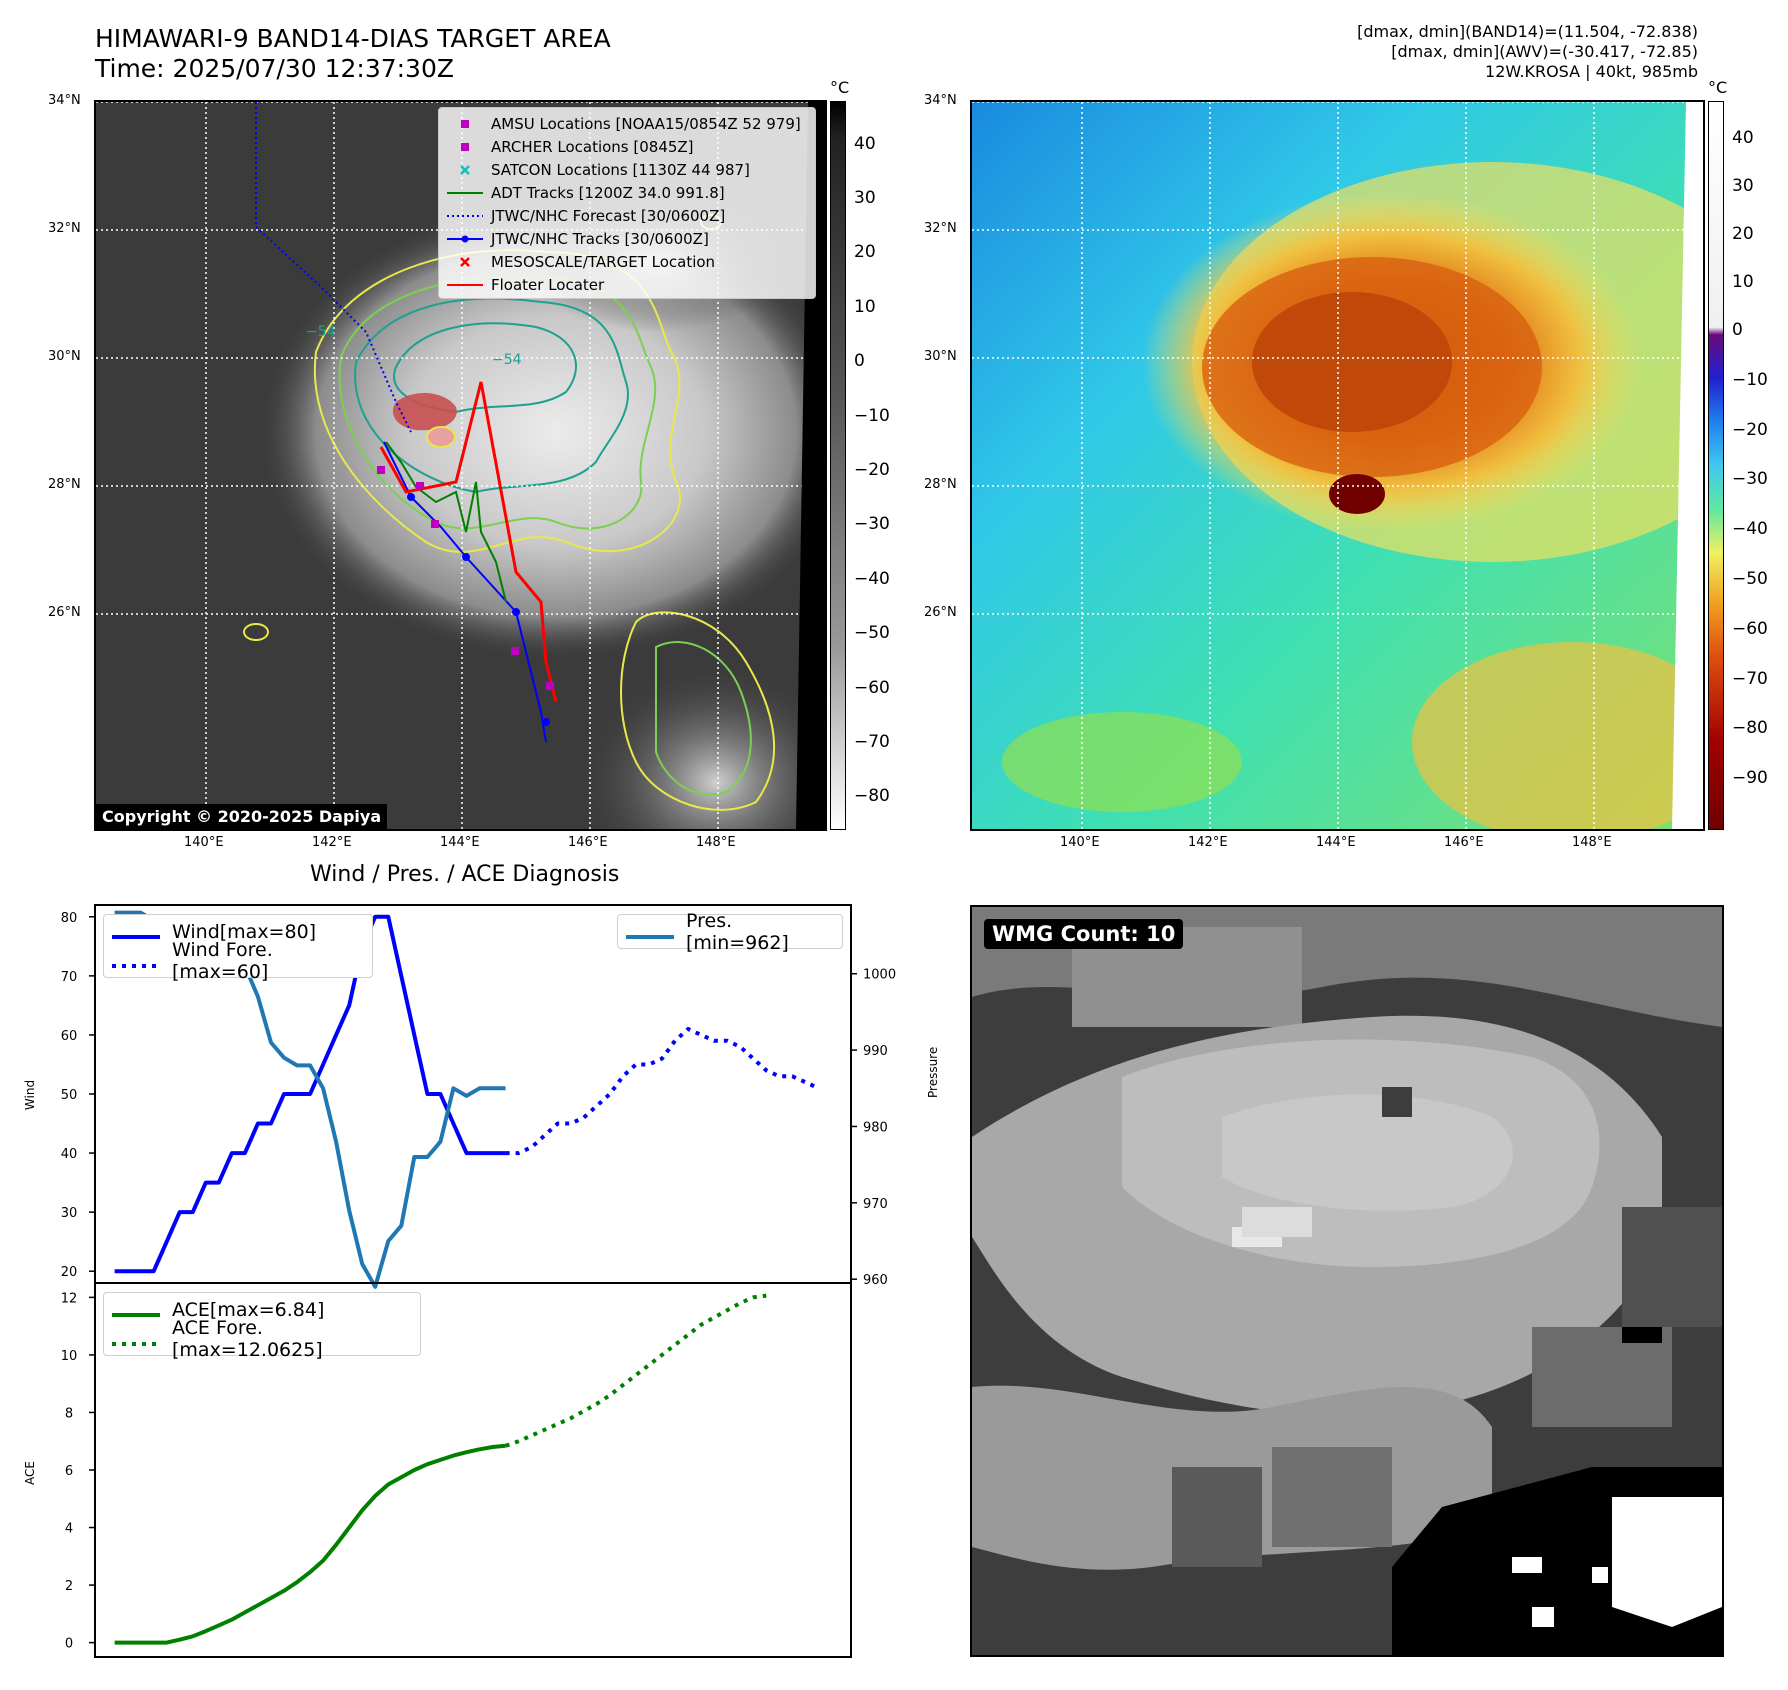  What do you see at coordinates (620, 169) in the screenshot?
I see `map-legend-label: SATCON Locations [1130Z 44 987]` at bounding box center [620, 169].